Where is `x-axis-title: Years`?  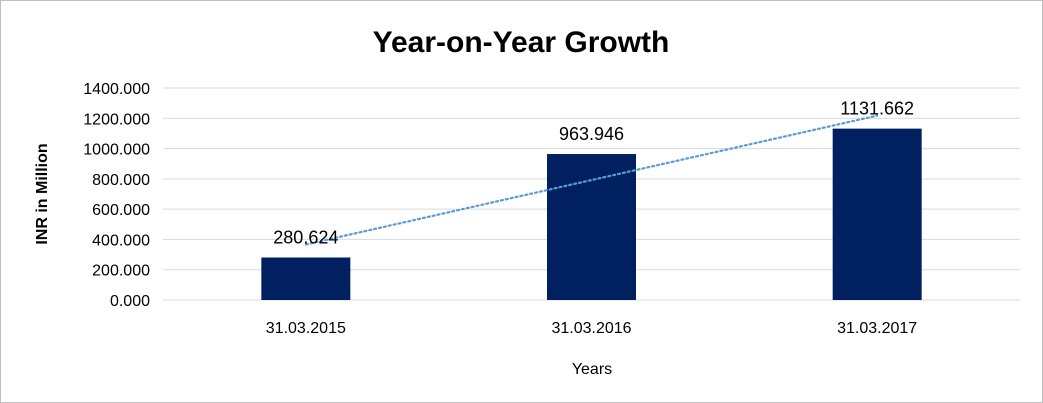
x-axis-title: Years is located at coordinates (592, 369).